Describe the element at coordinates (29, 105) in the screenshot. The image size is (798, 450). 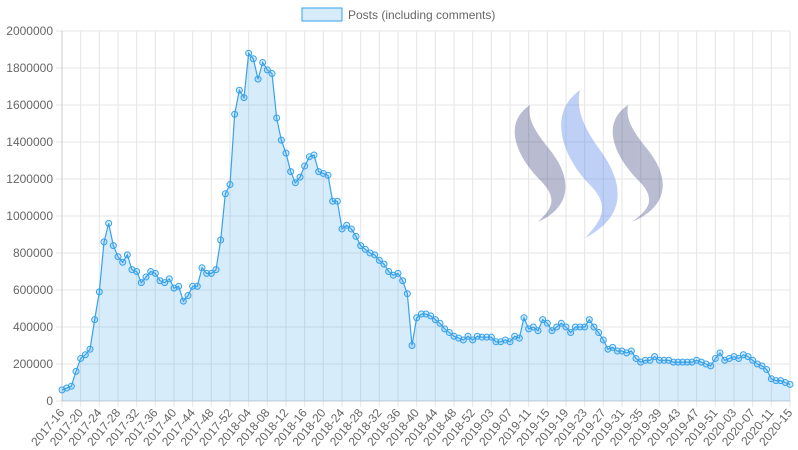
I see `y-tick-label: 1600000` at that location.